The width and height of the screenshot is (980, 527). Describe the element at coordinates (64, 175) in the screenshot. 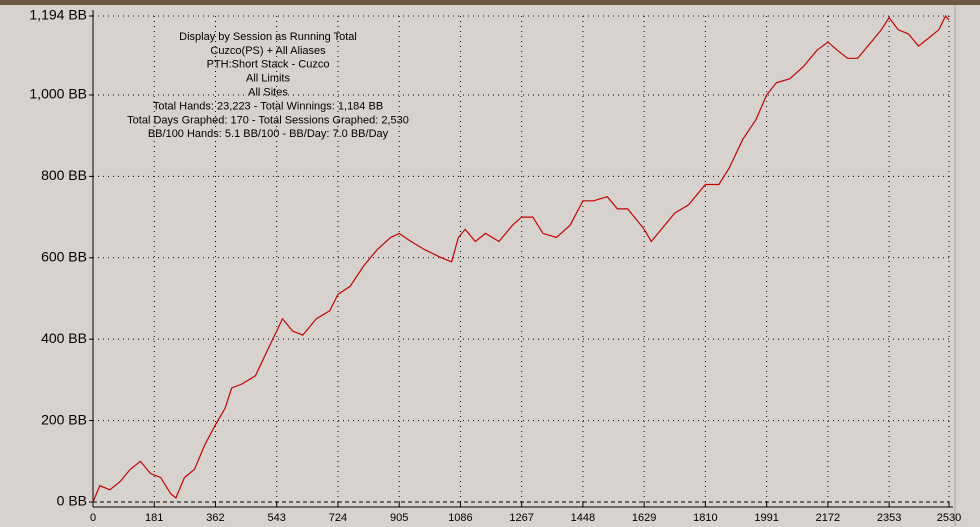

I see `y-tick-label: 800 BB` at that location.